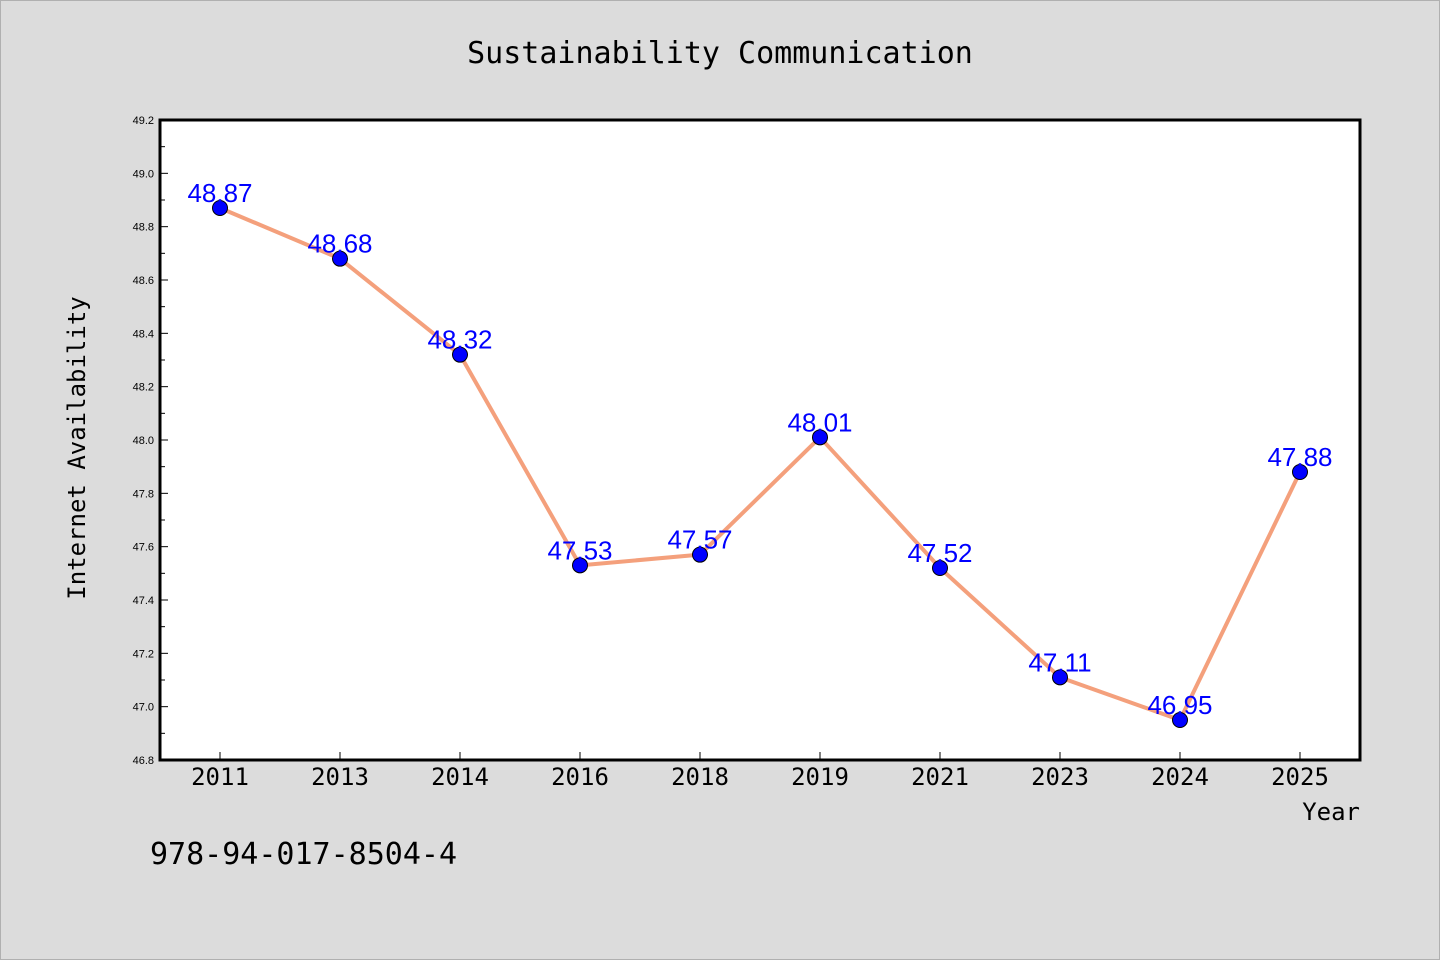  I want to click on x-tick-label: 2024, so click(1180, 777).